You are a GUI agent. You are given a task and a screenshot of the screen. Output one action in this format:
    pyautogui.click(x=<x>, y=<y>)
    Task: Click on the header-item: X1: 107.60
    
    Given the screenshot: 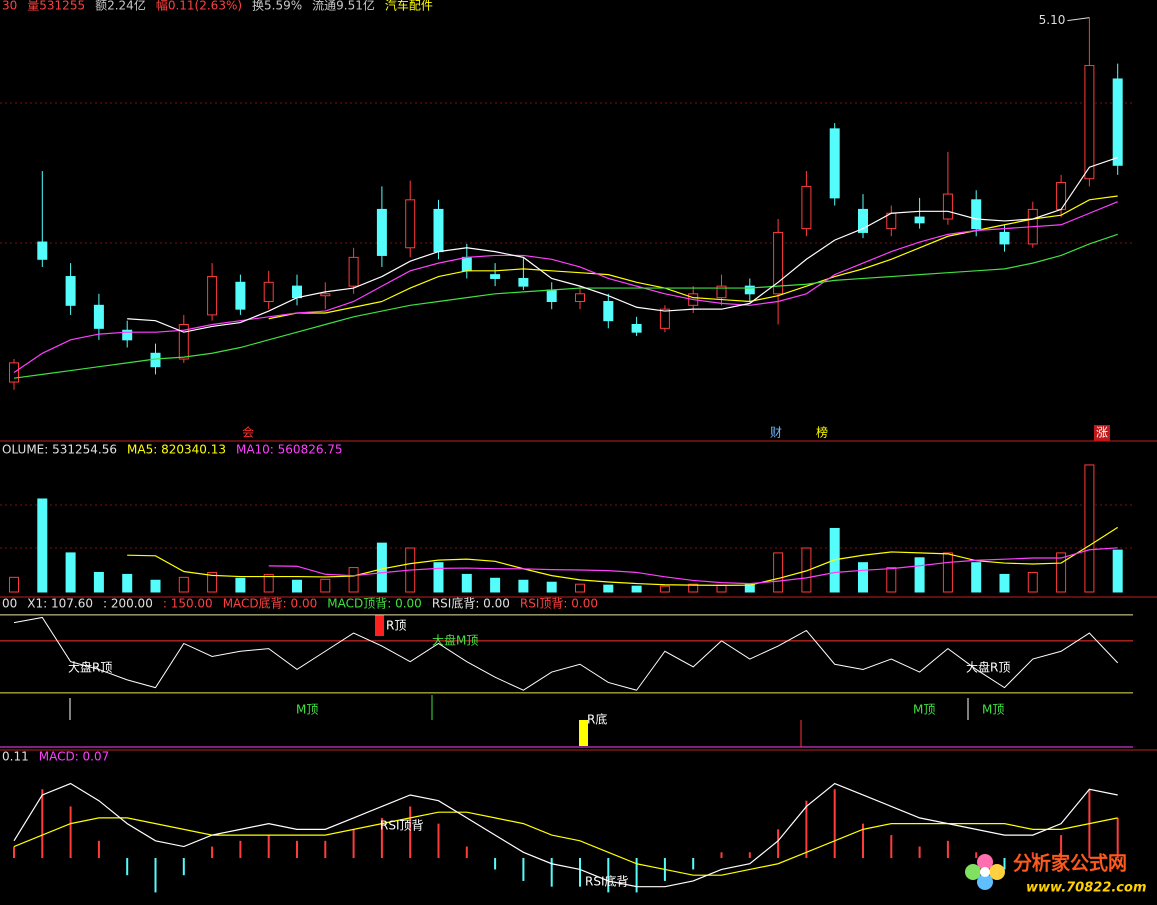 What is the action you would take?
    pyautogui.click(x=60, y=604)
    